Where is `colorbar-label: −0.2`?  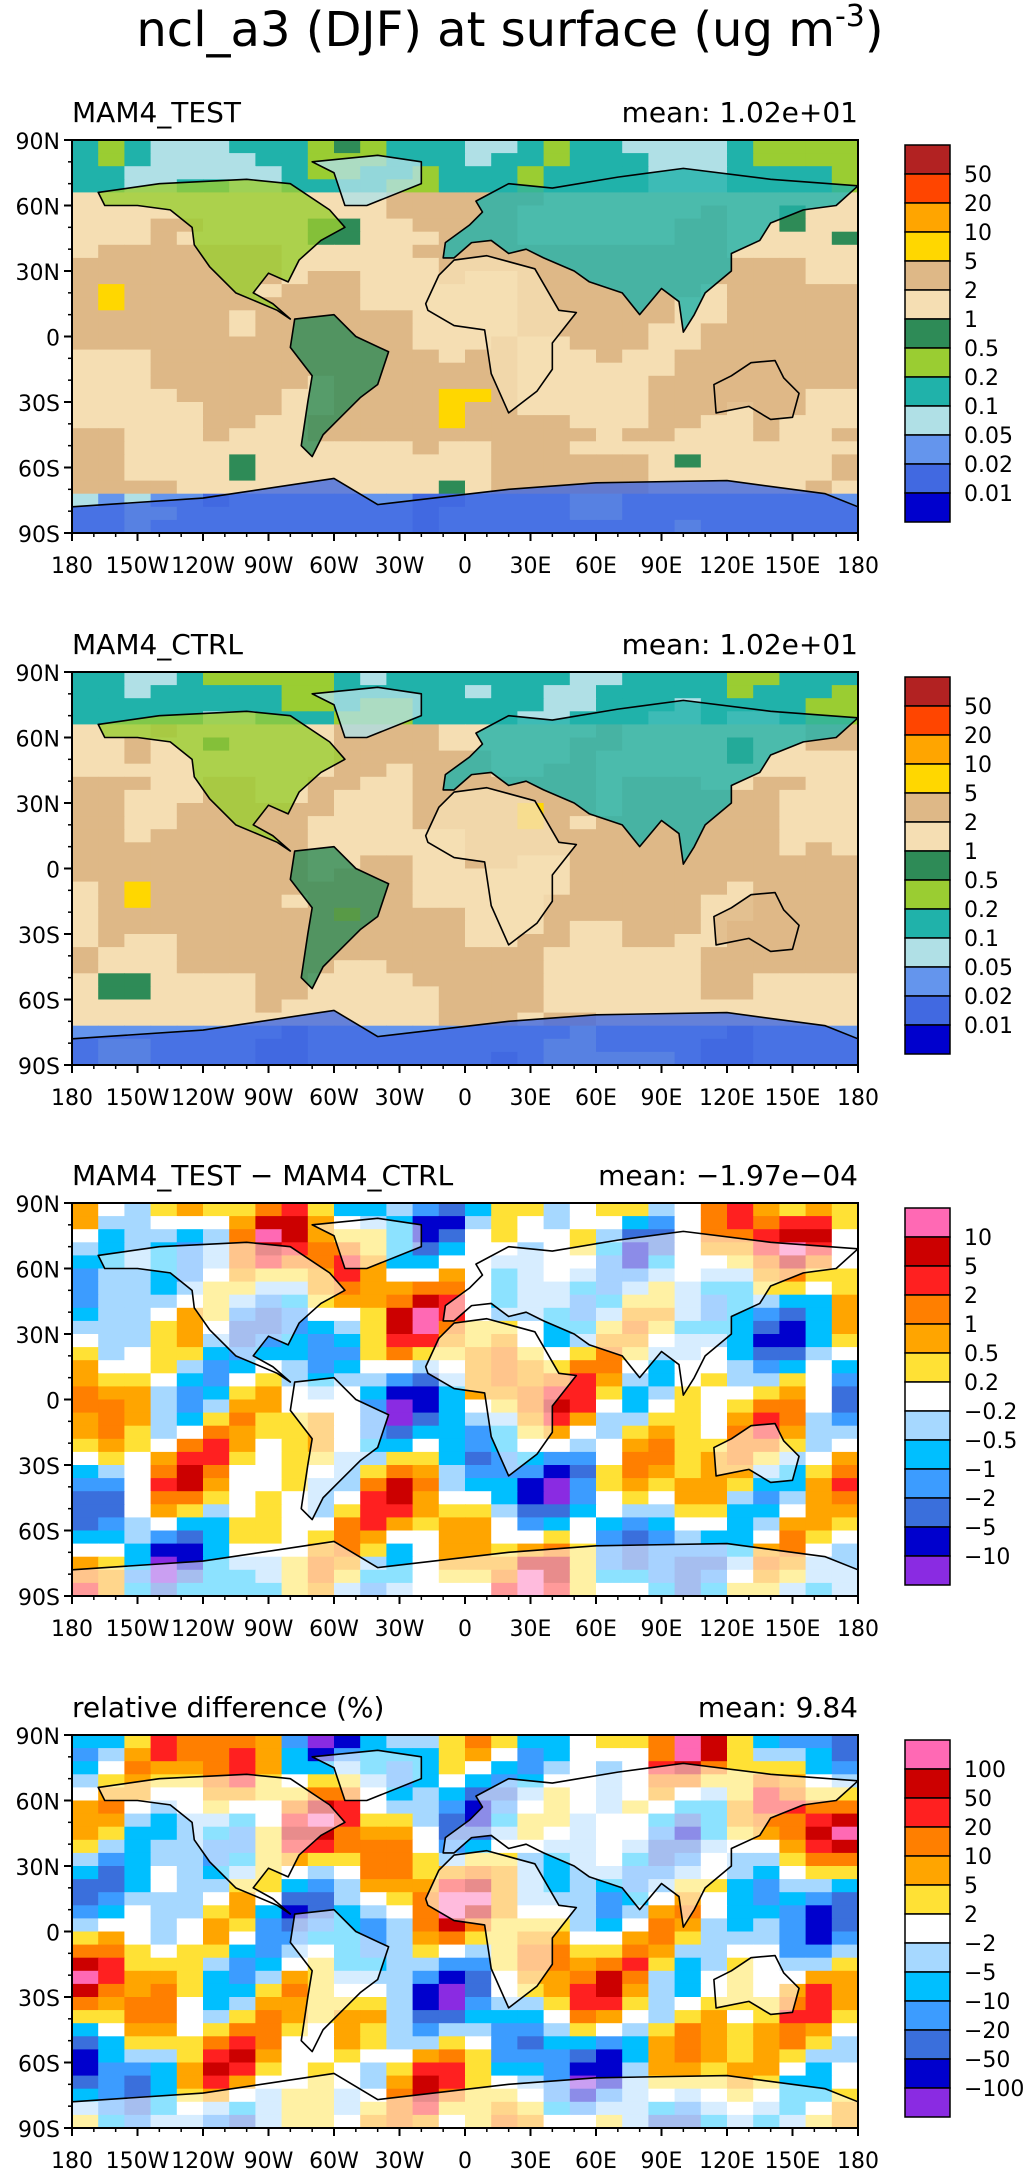 colorbar-label: −0.2 is located at coordinates (990, 1412).